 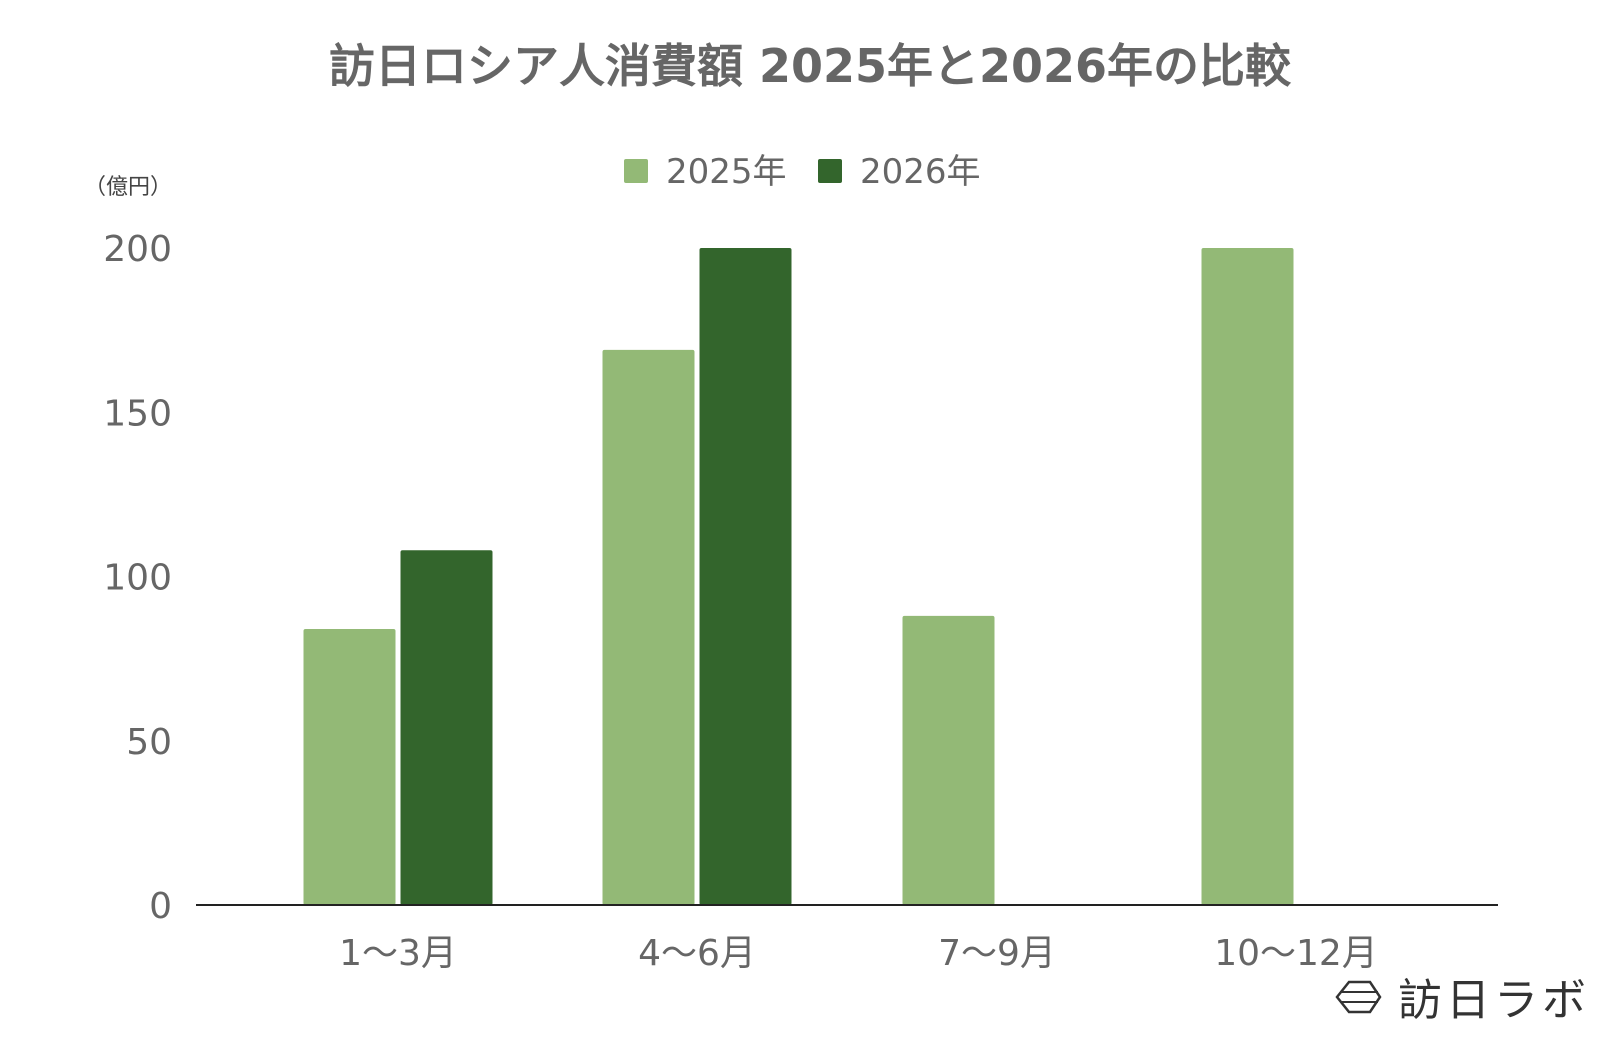 What do you see at coordinates (948, 760) in the screenshot?
I see `bar-2025年-7〜9月` at bounding box center [948, 760].